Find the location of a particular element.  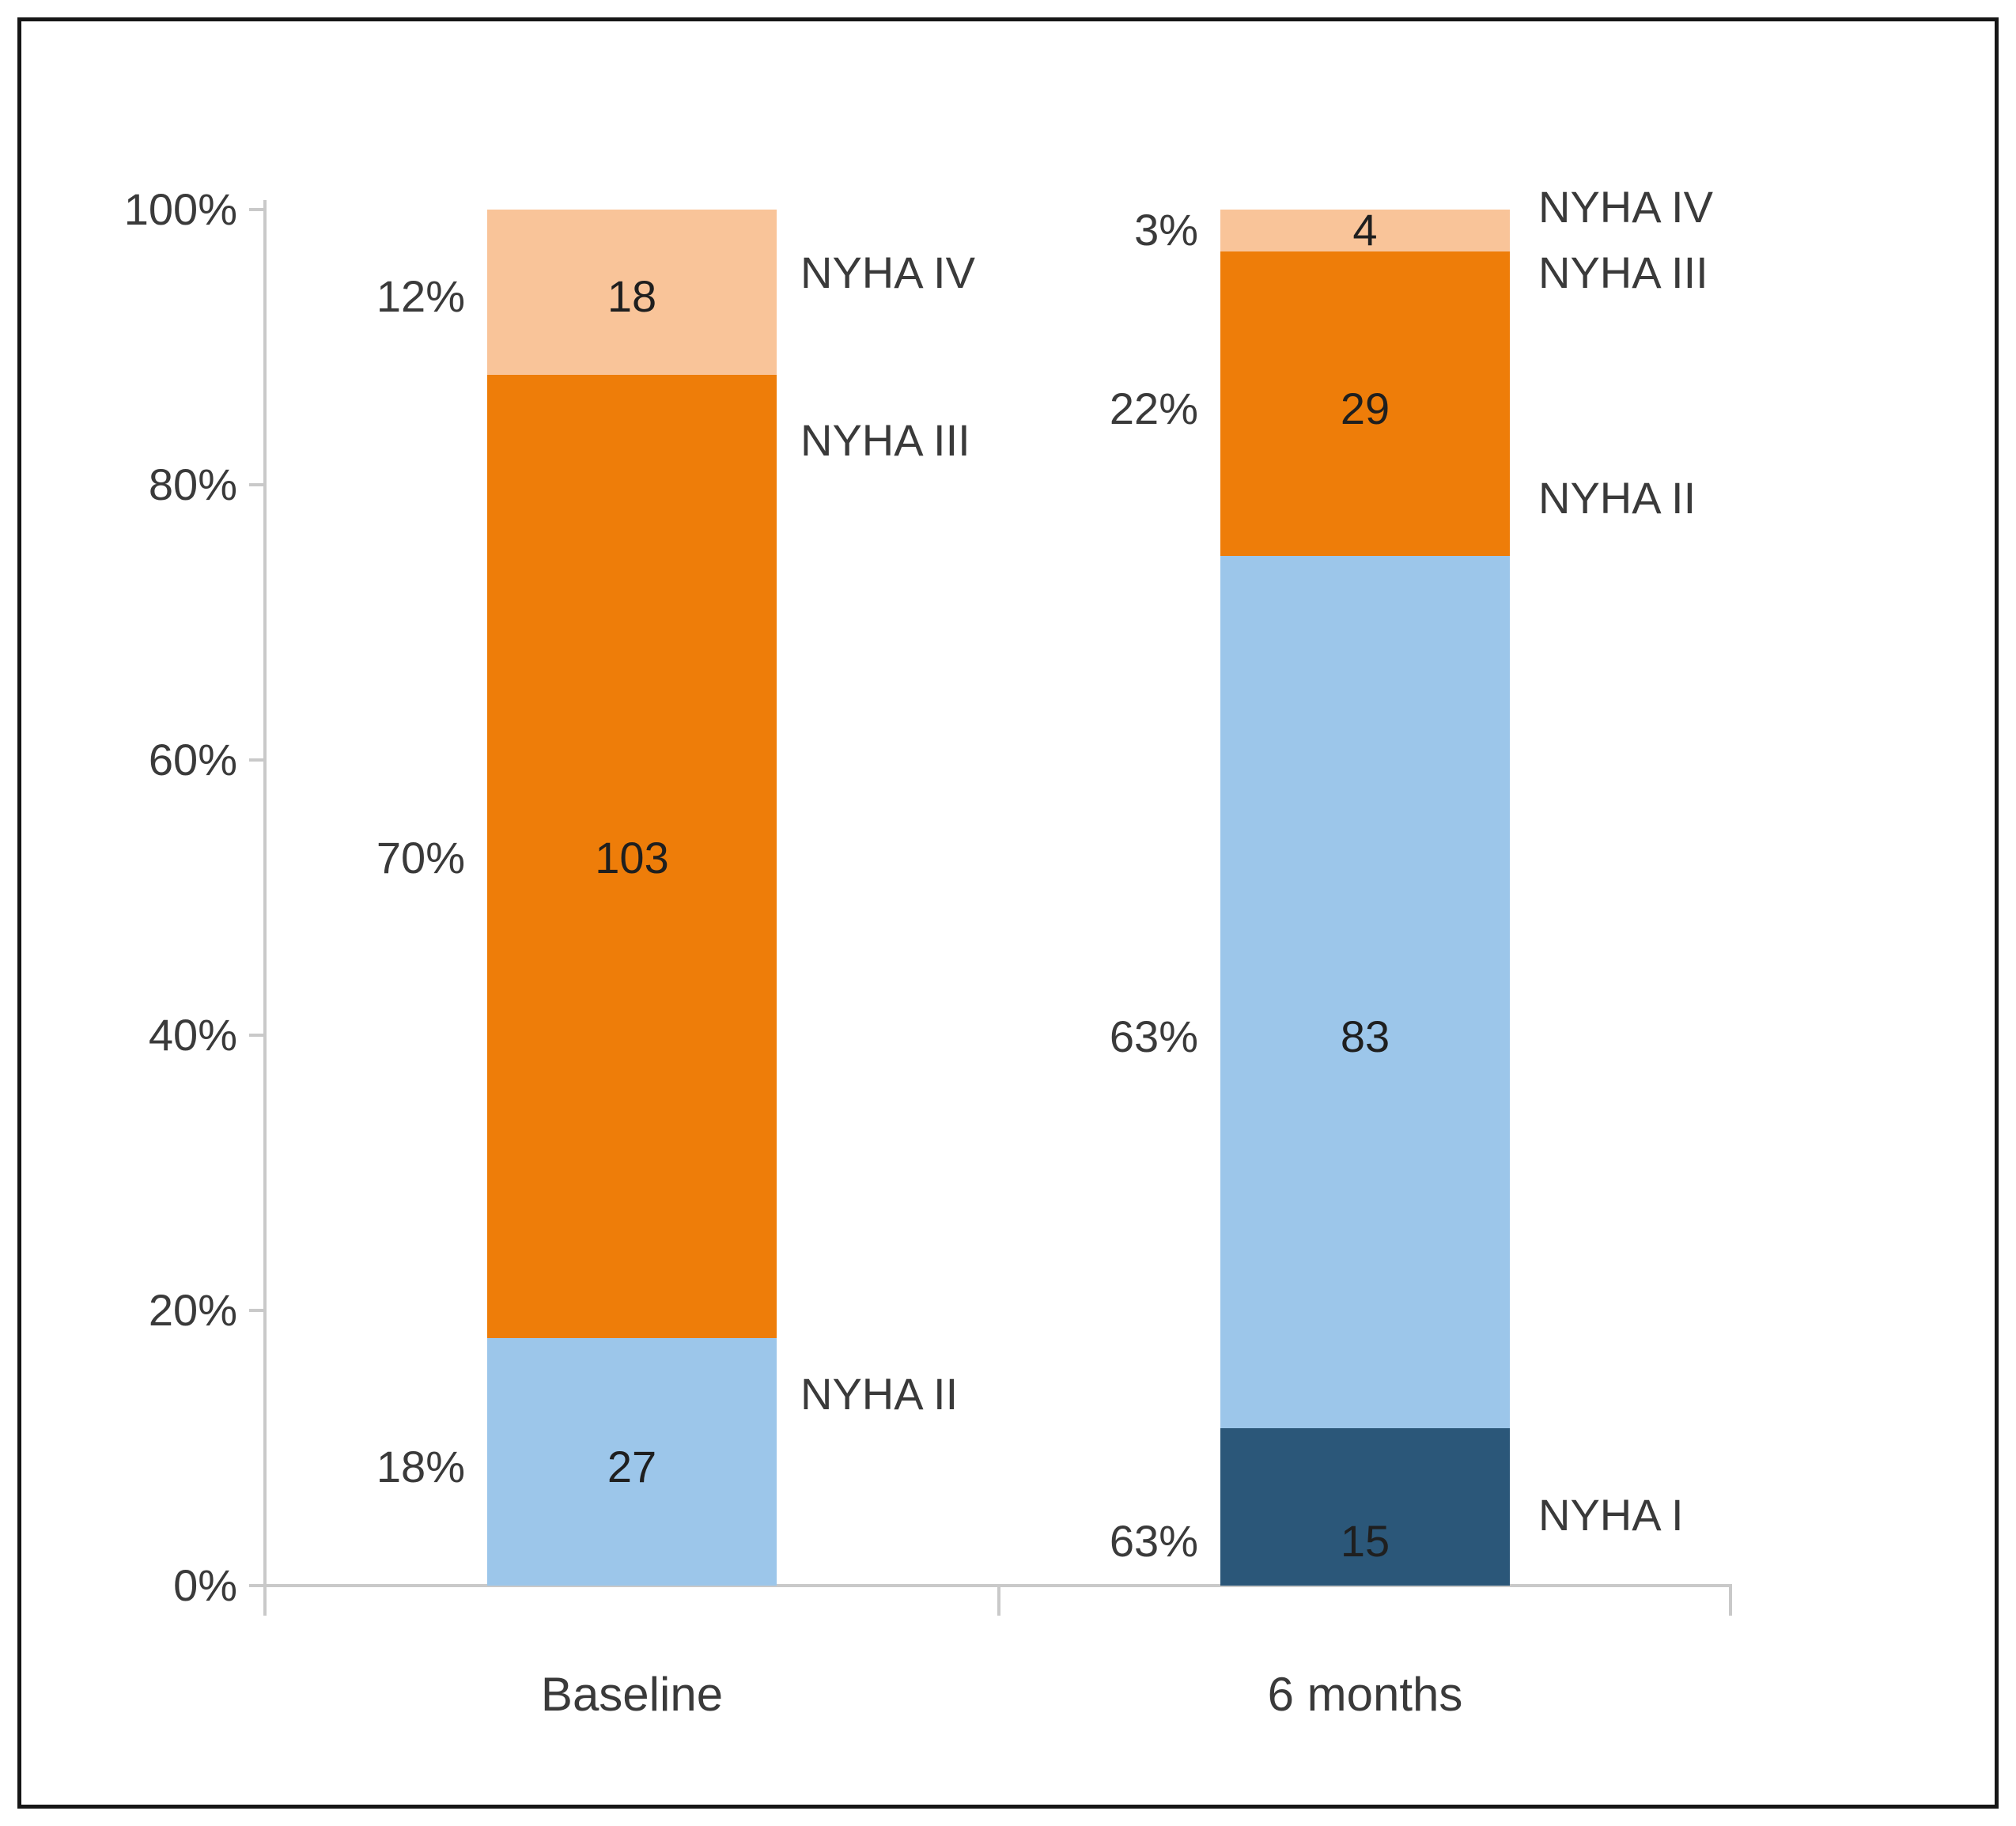

x-axis-category-tick is located at coordinates (999, 1600).